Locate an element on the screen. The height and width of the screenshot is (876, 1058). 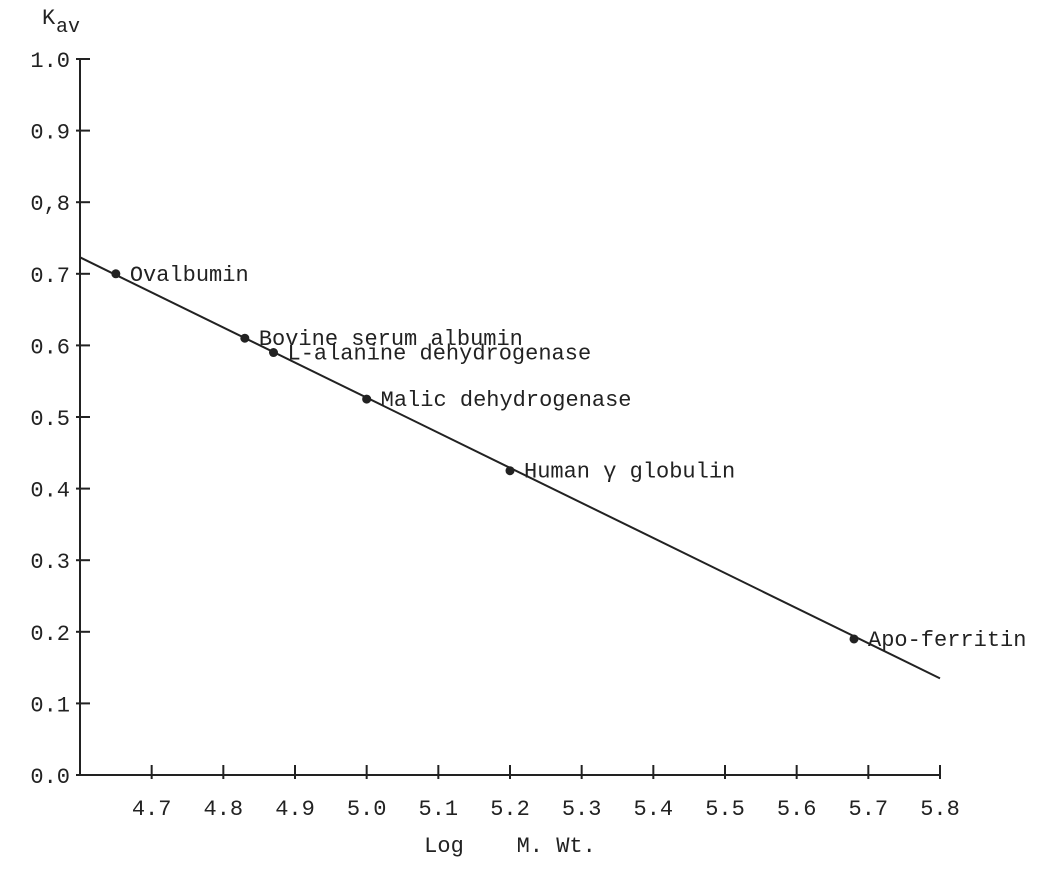
x-tick-label: 5.4 is located at coordinates (654, 809).